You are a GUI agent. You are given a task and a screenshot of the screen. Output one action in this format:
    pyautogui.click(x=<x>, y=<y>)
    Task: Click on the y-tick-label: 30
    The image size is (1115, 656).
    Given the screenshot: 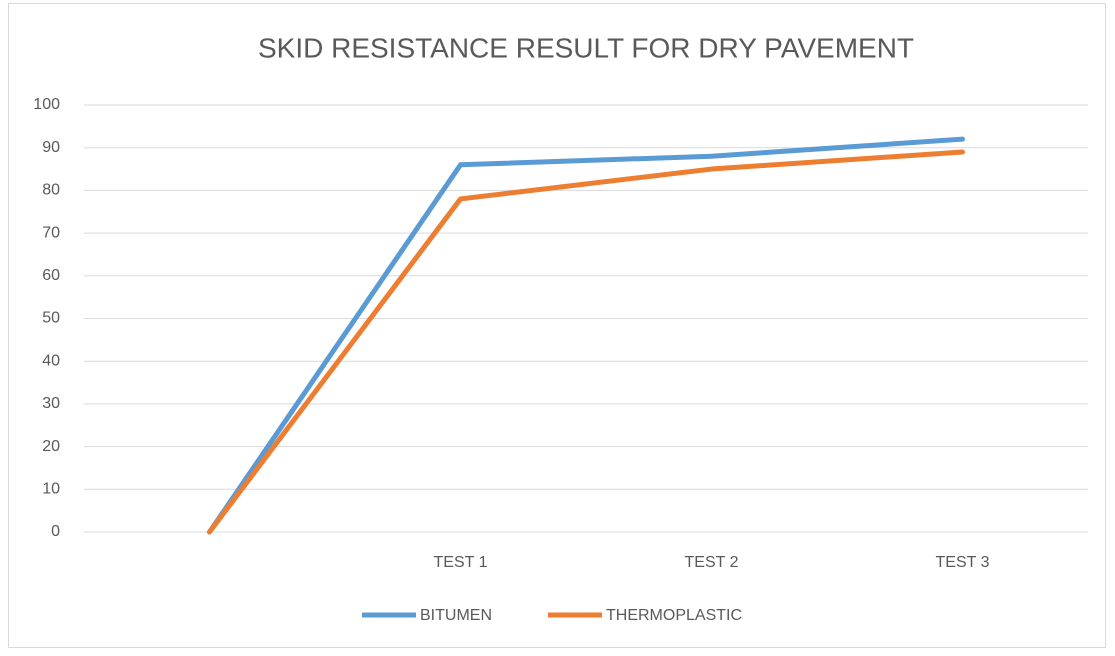 What is the action you would take?
    pyautogui.click(x=51, y=403)
    